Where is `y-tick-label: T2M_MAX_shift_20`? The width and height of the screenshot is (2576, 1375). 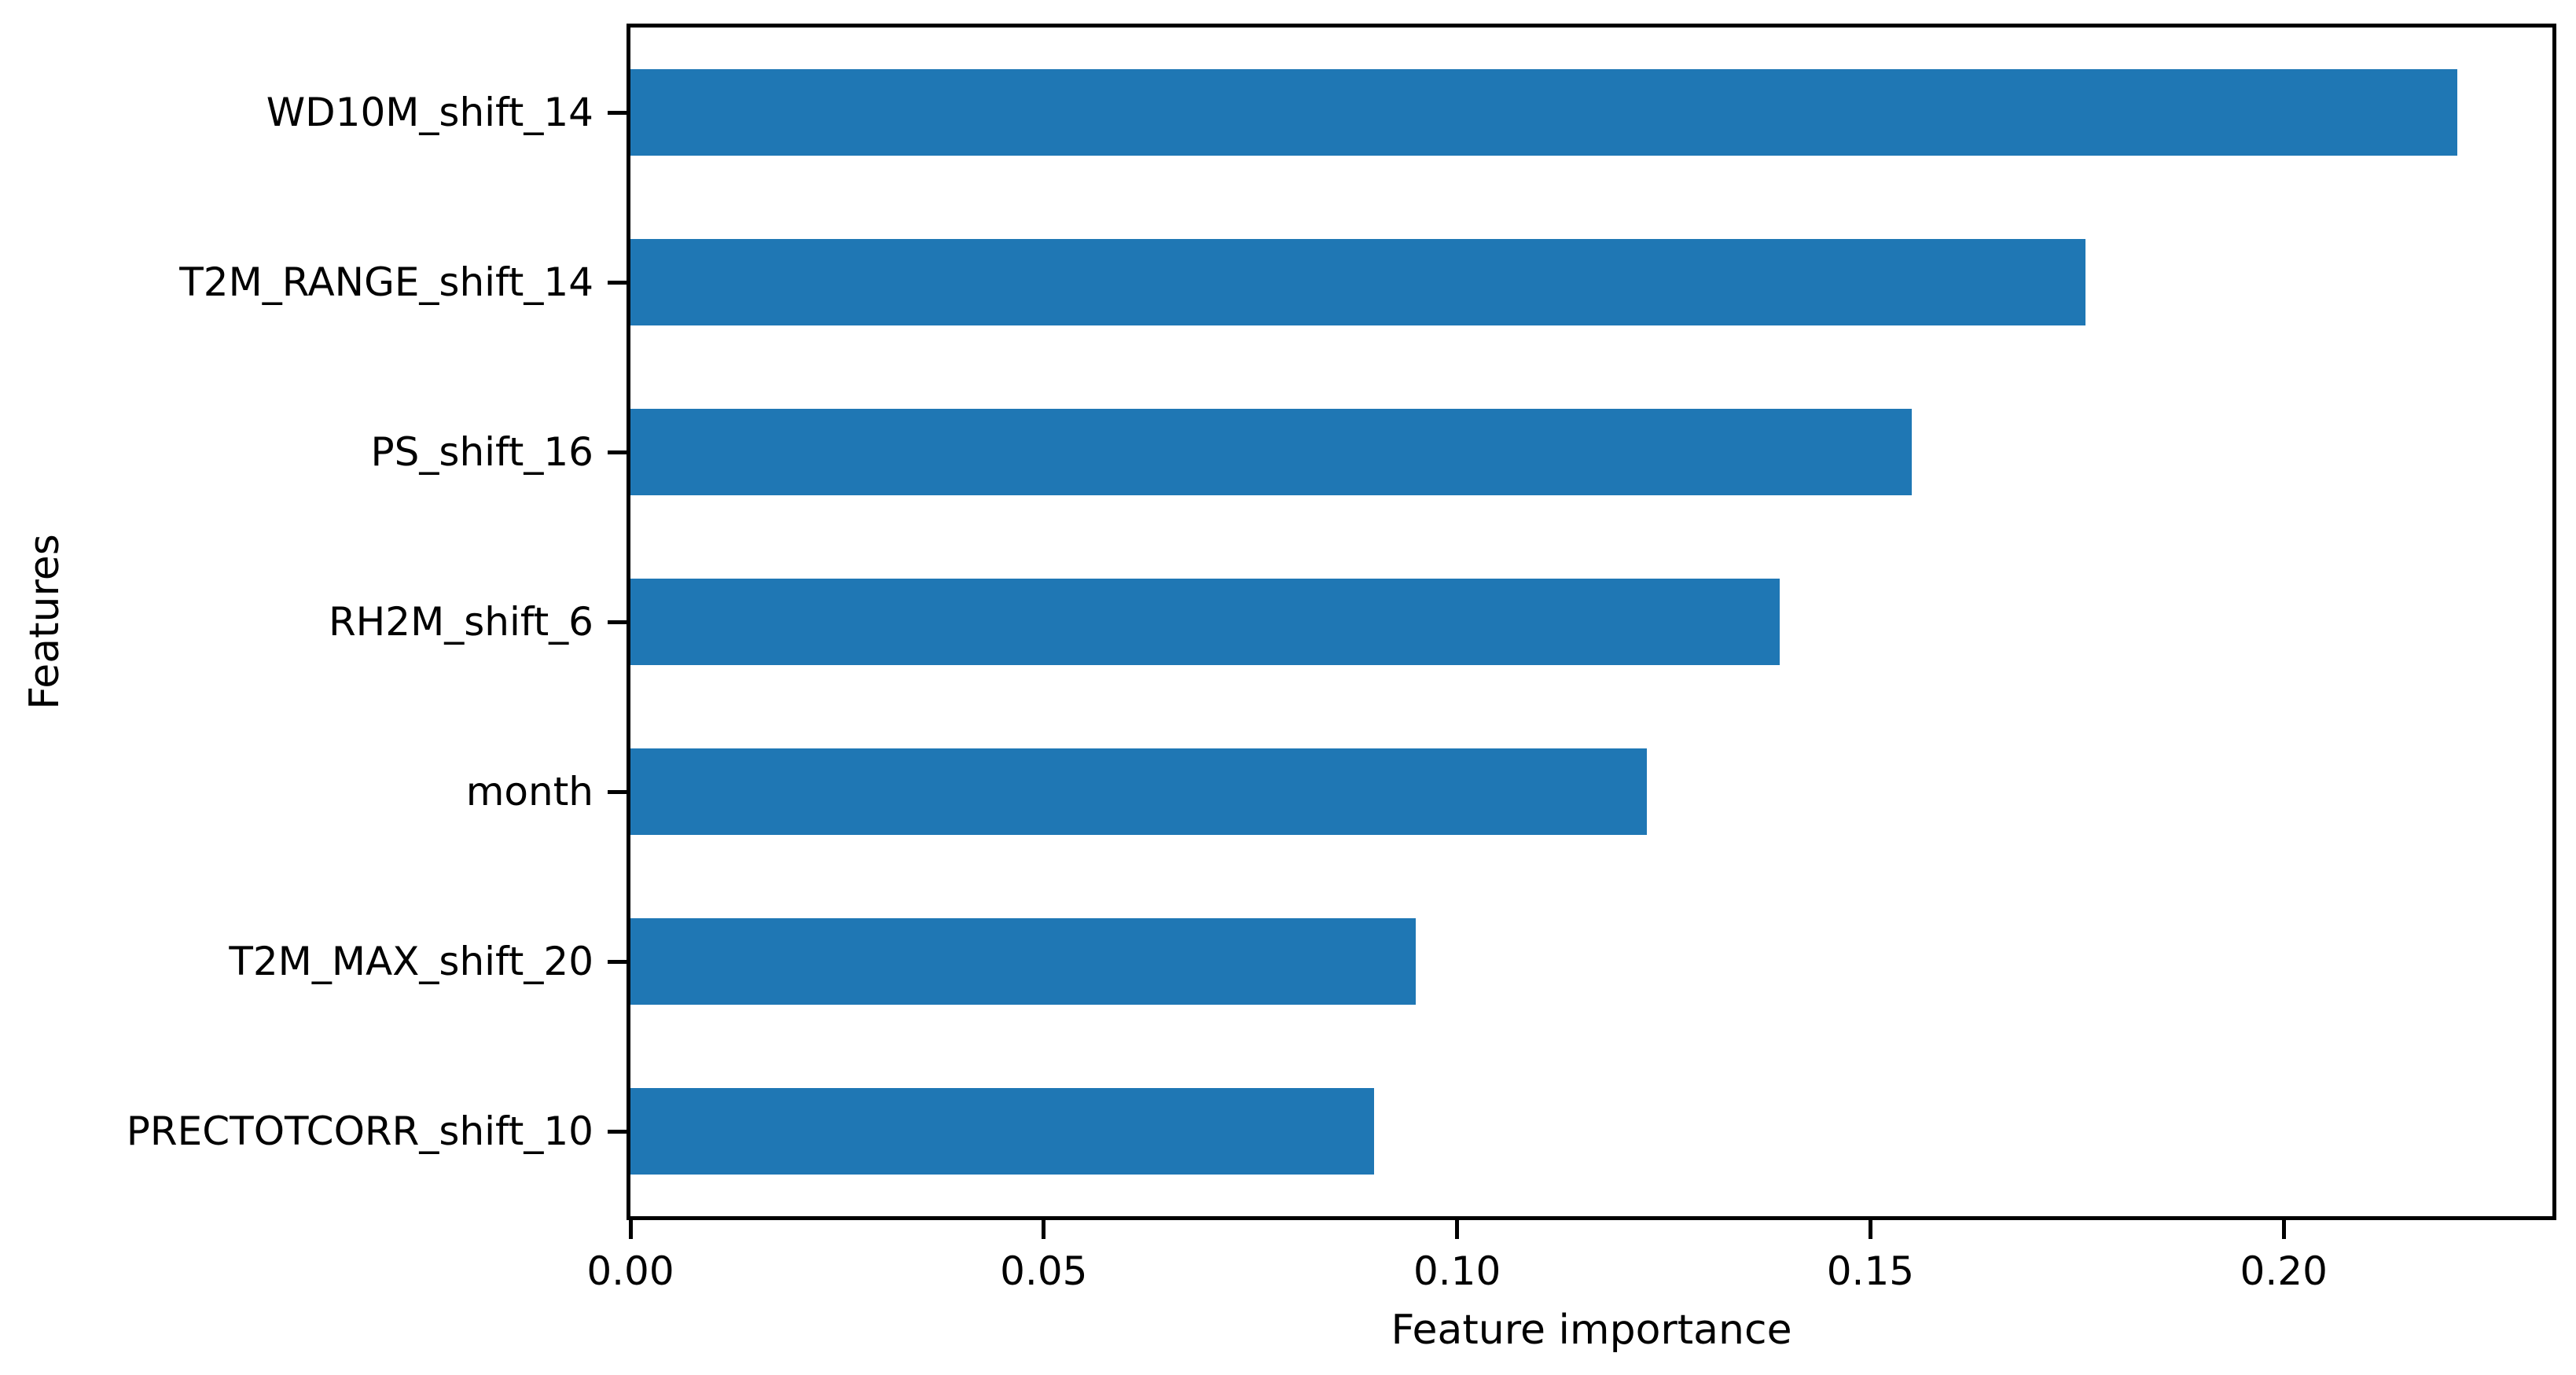
y-tick-label: T2M_MAX_shift_20 is located at coordinates (411, 962).